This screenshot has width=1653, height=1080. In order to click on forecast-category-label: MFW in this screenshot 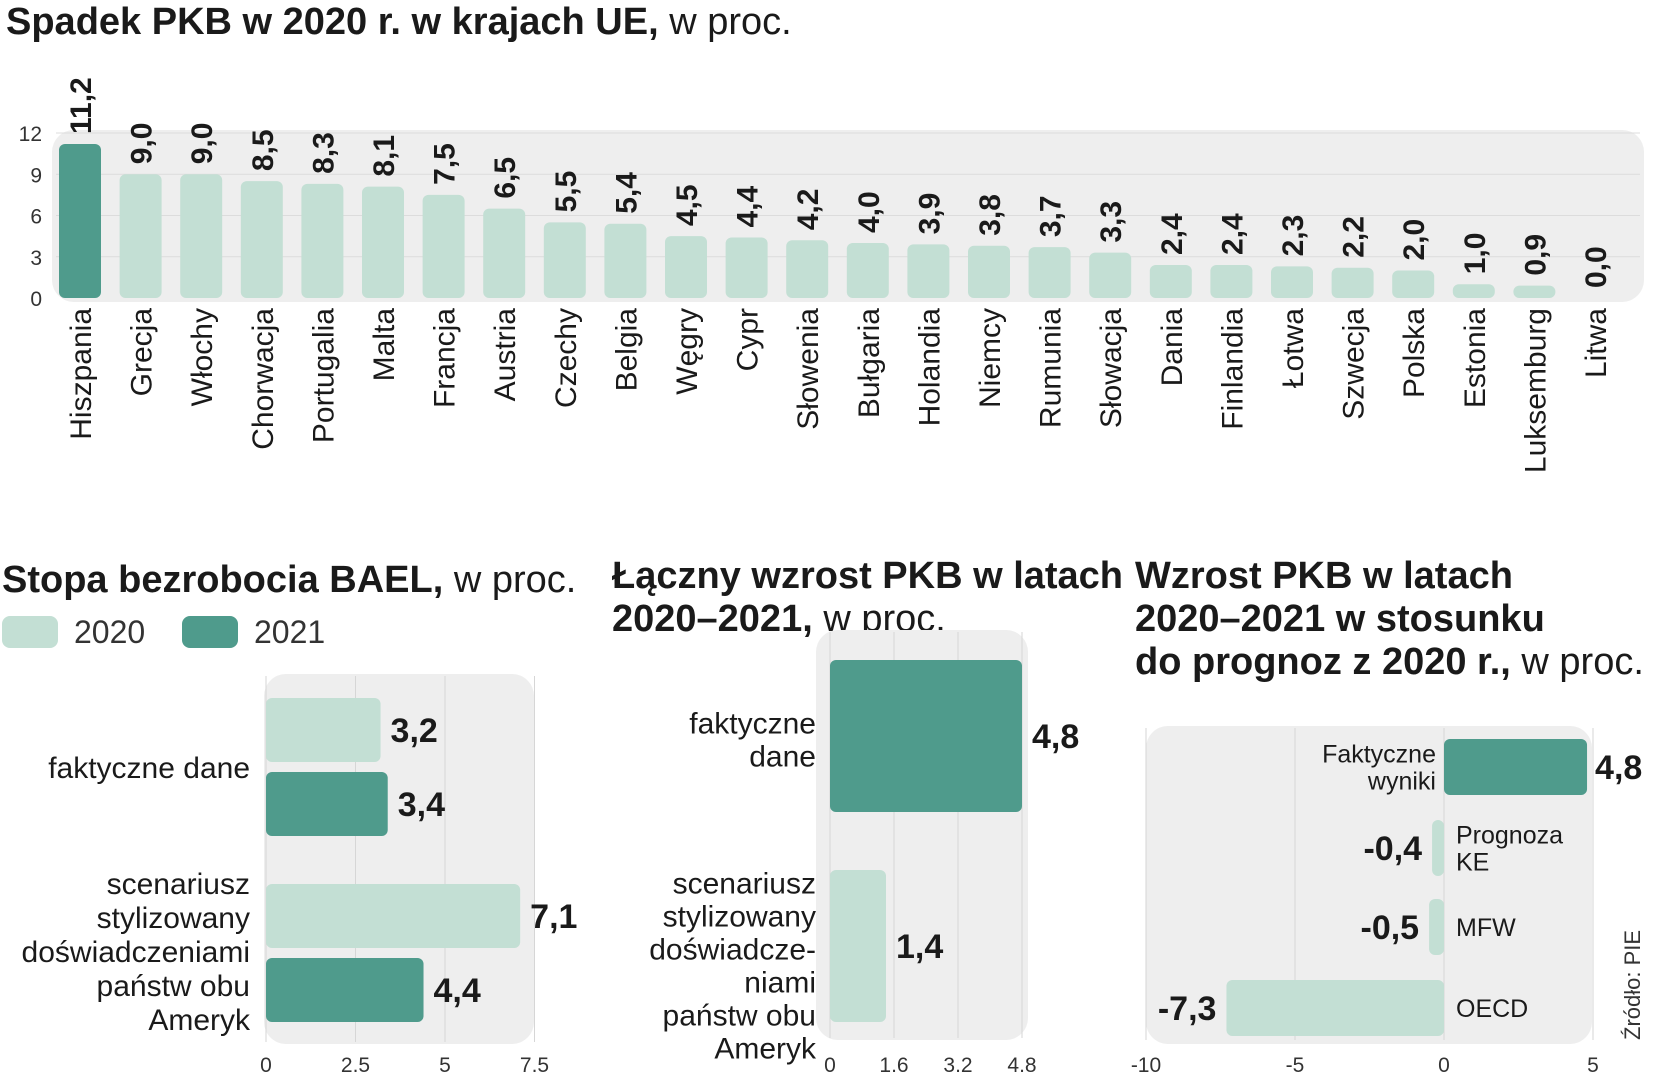, I will do `click(1486, 928)`.